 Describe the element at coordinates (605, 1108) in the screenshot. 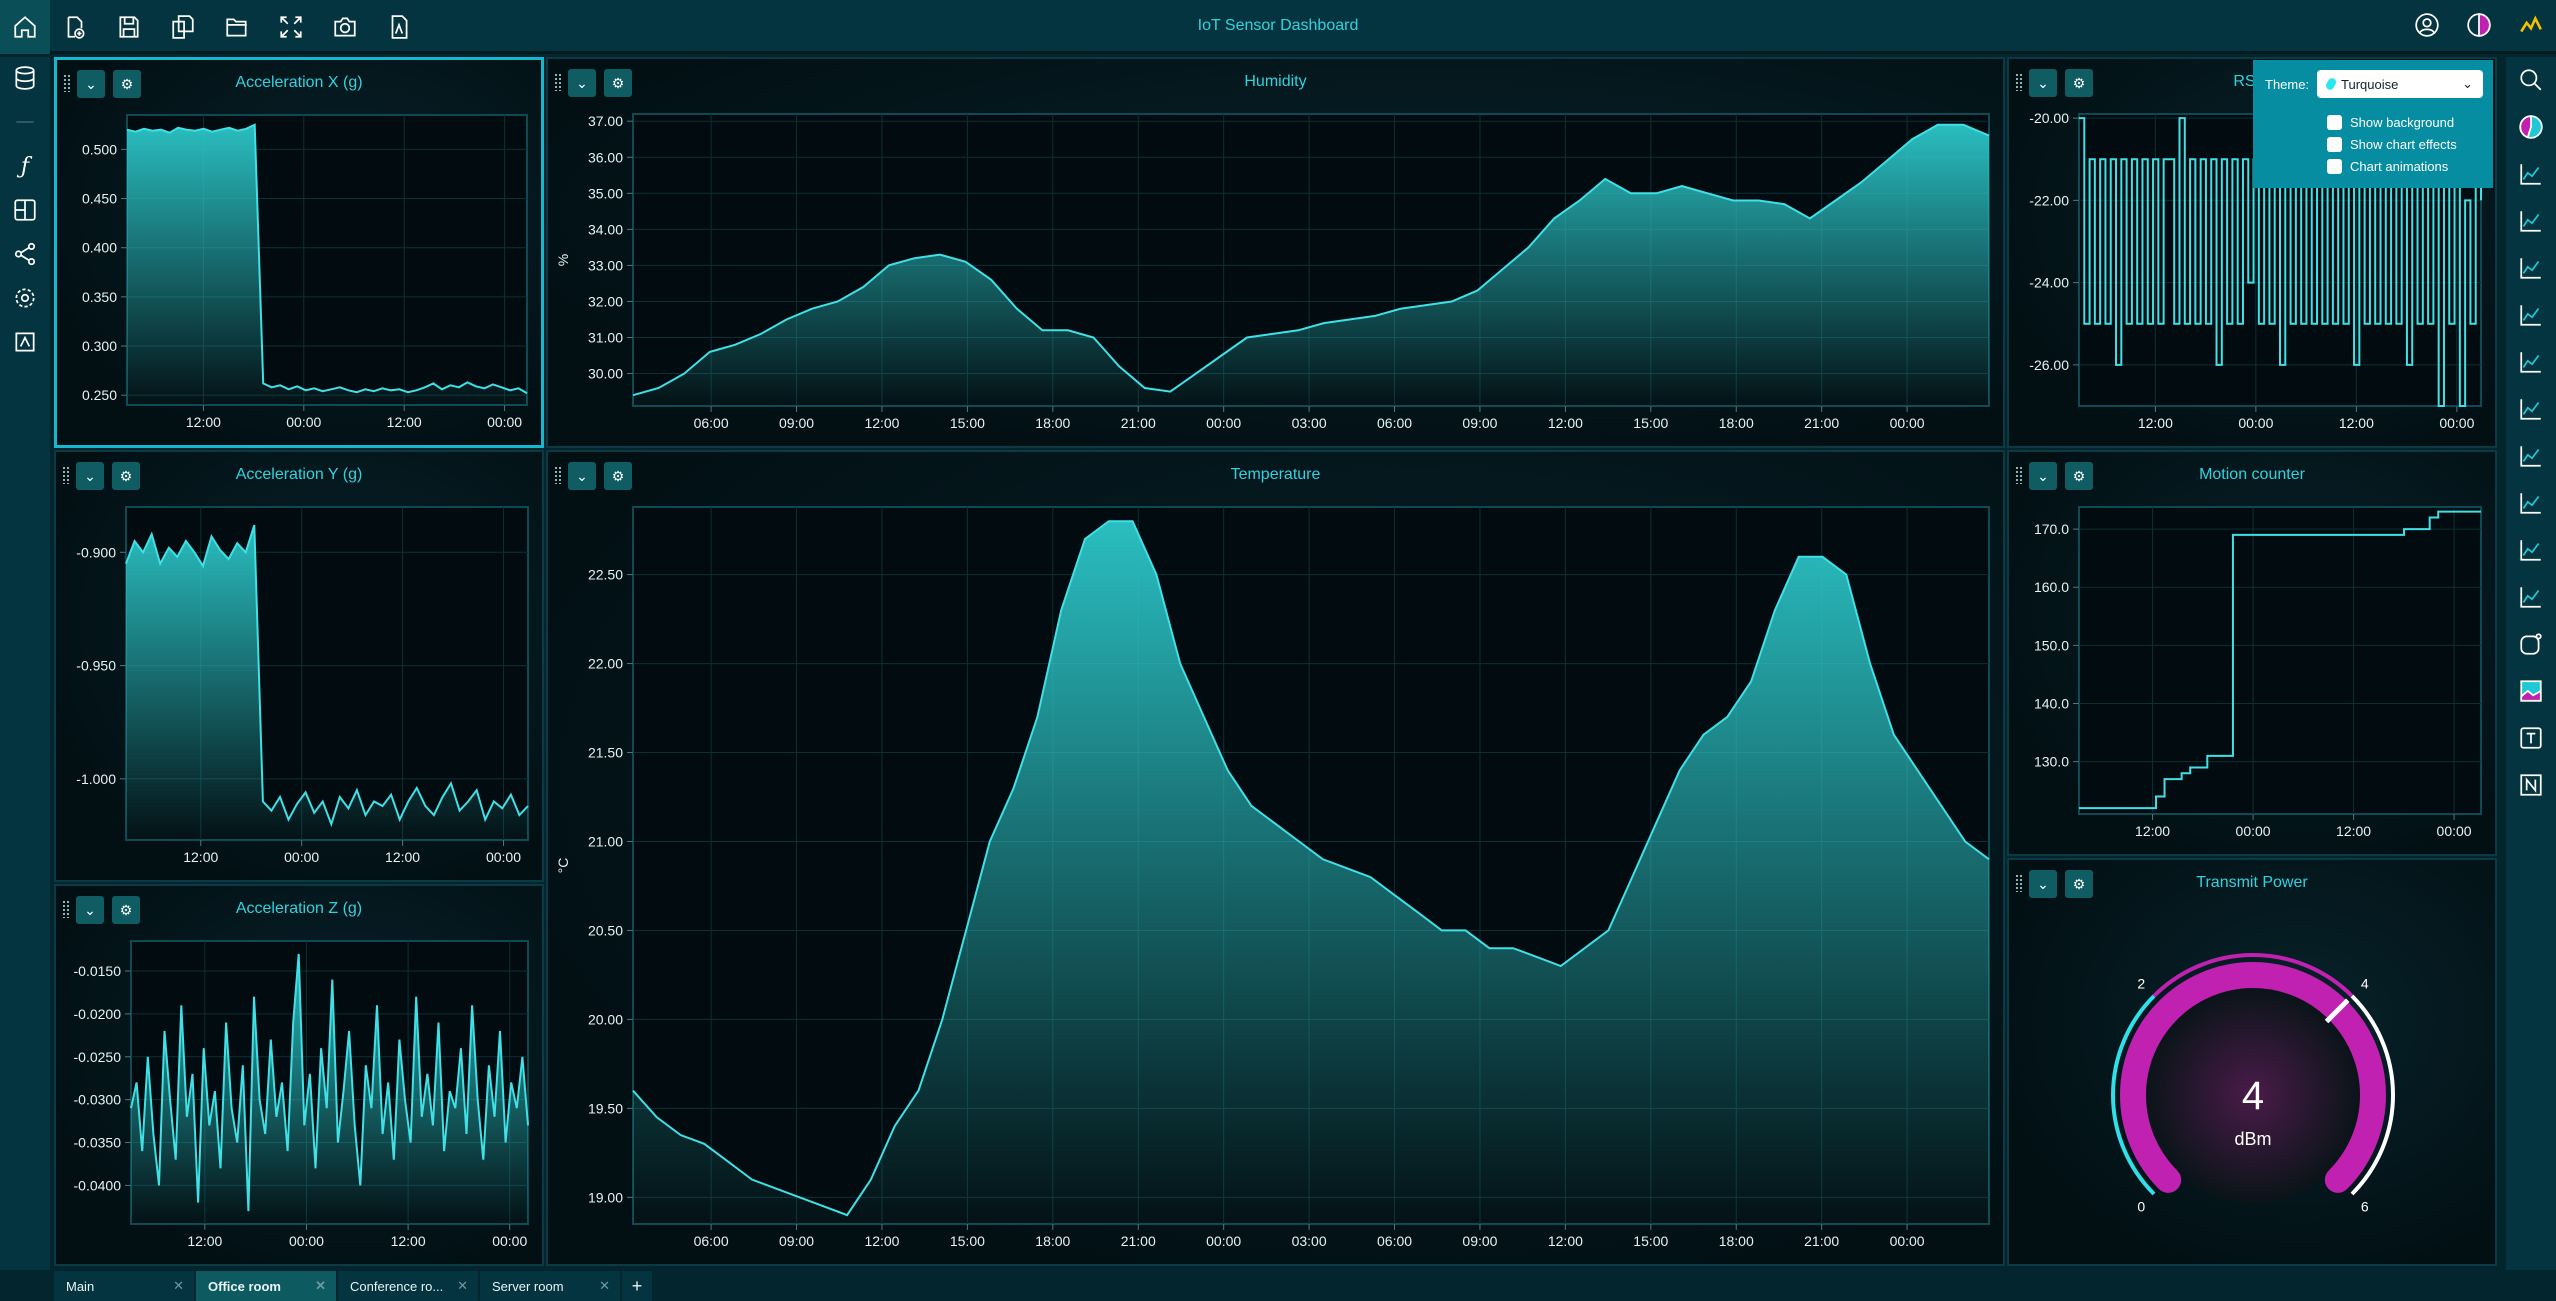

I see `y-tick-label: 19.50` at that location.